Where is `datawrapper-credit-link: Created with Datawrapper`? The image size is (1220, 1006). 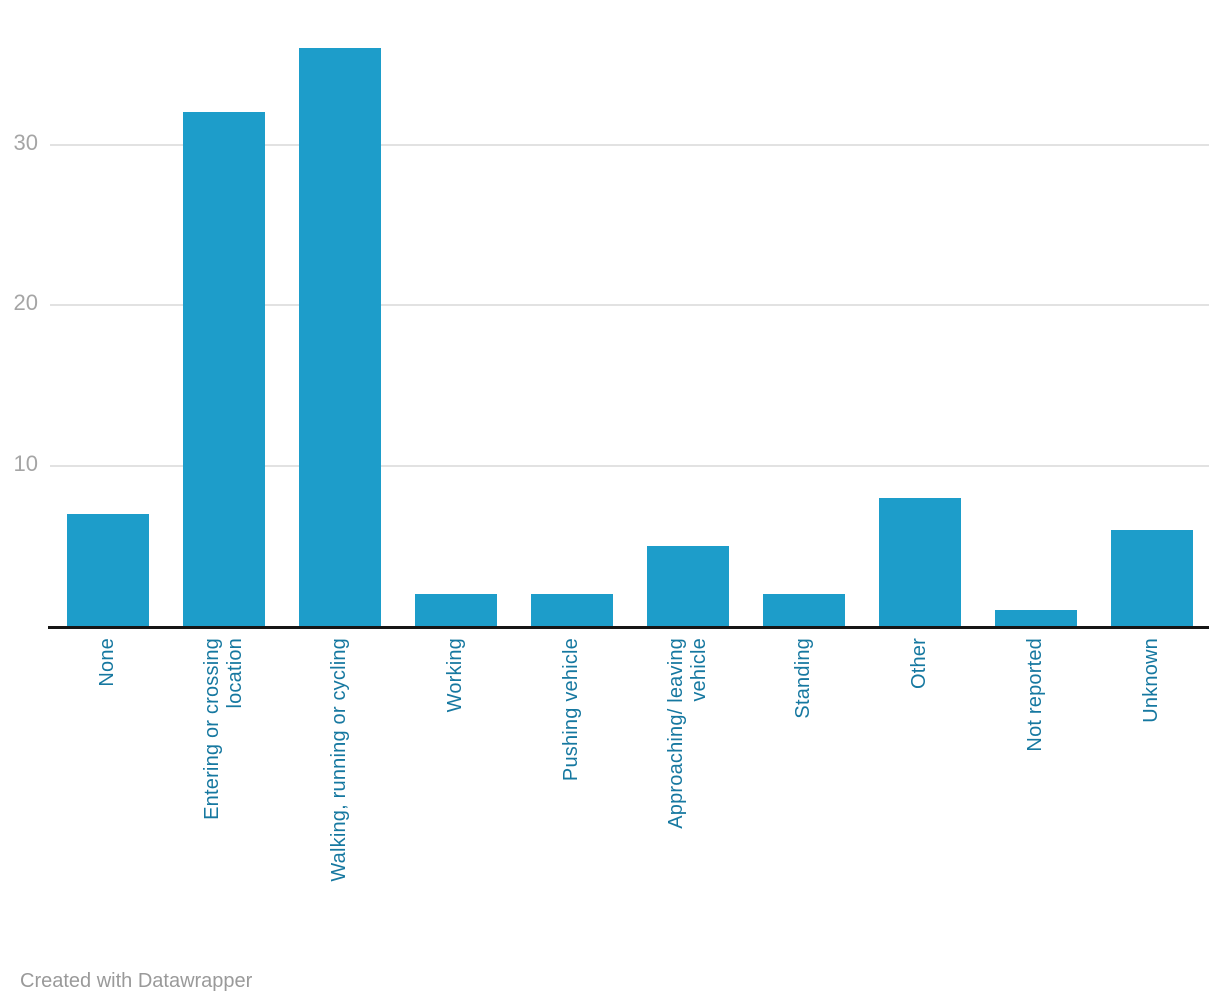 datawrapper-credit-link: Created with Datawrapper is located at coordinates (136, 981).